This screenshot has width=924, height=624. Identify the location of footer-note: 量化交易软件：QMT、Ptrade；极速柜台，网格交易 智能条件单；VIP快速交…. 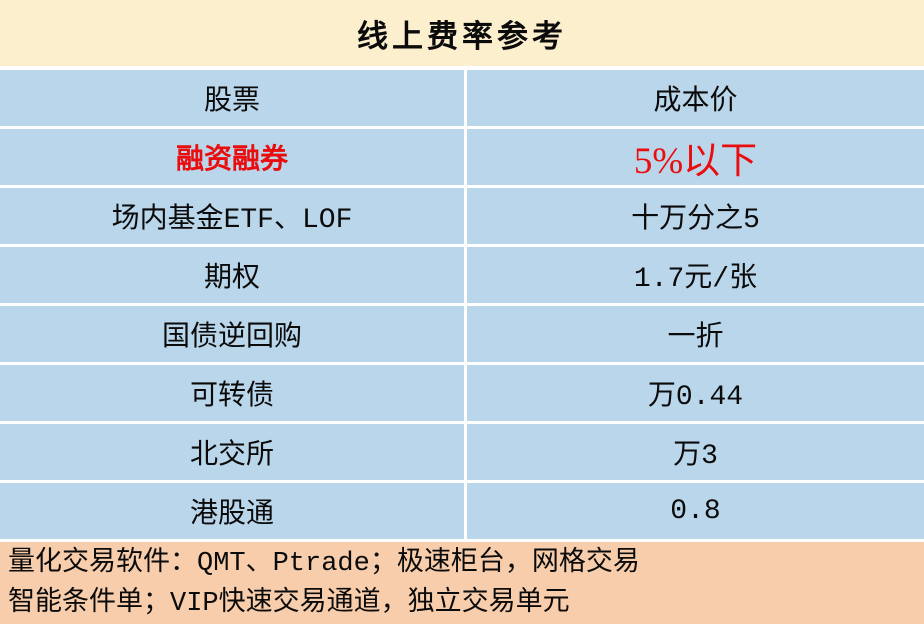
(462, 583).